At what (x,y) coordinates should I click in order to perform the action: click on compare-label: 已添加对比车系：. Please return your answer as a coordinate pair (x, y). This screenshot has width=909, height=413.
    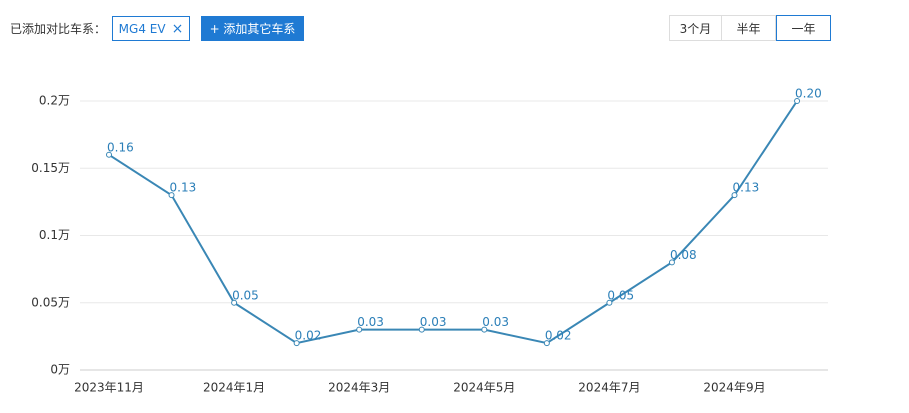
    Looking at the image, I should click on (58, 29).